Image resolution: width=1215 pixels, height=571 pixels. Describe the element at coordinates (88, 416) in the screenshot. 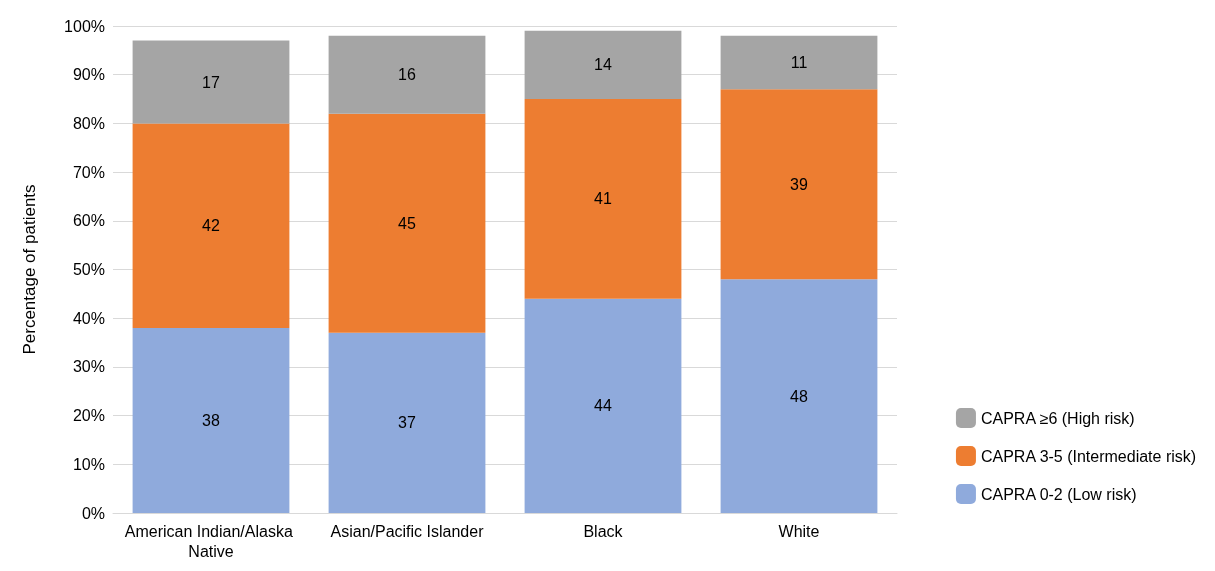

I see `y-tick-label: 20%` at that location.